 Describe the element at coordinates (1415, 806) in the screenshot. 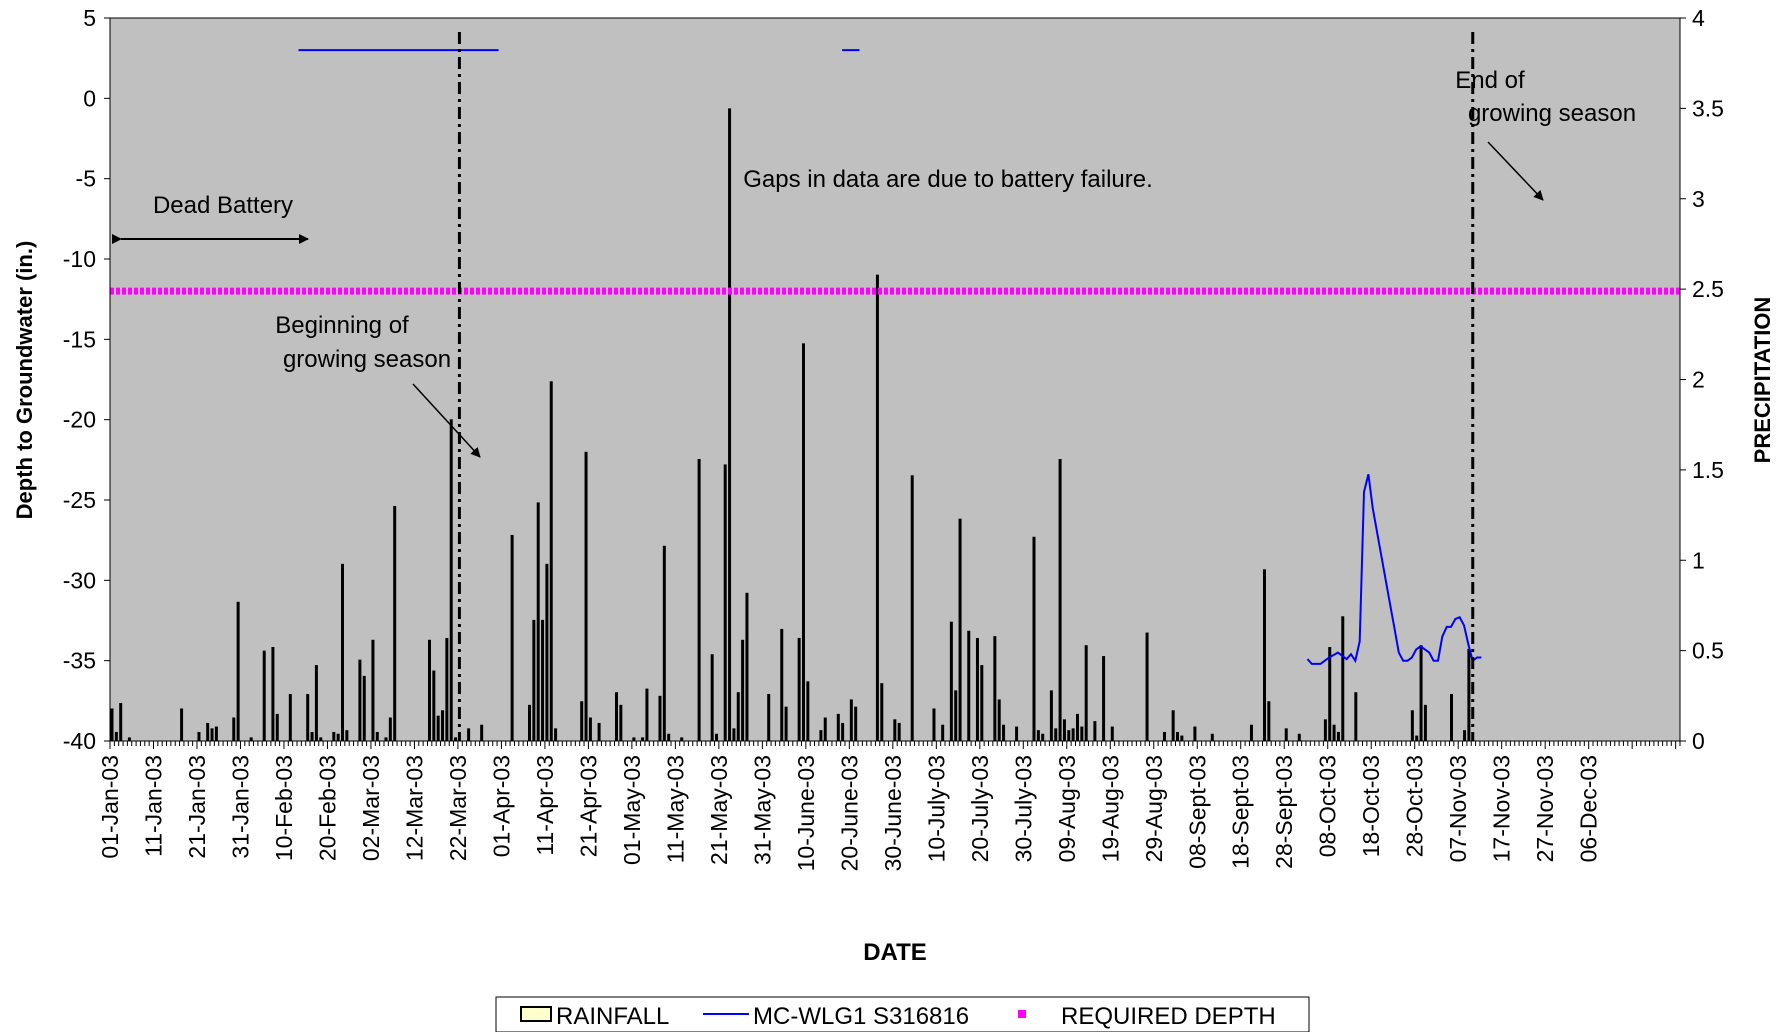

I see `x-tick-label: 28-Oct-03` at that location.